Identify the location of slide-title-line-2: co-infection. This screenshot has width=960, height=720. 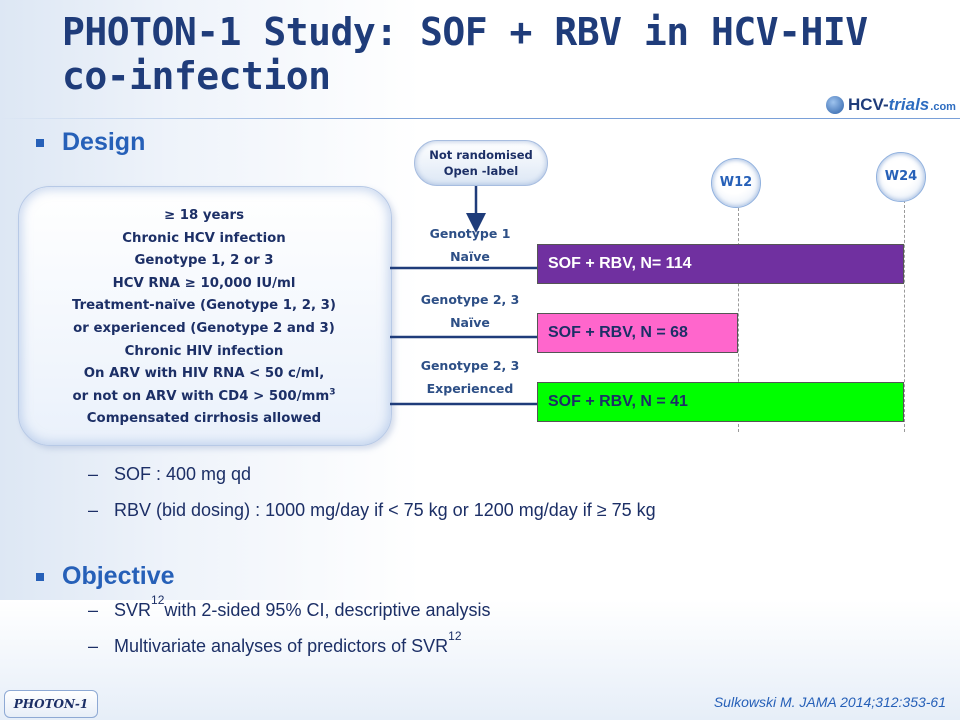
(196, 76).